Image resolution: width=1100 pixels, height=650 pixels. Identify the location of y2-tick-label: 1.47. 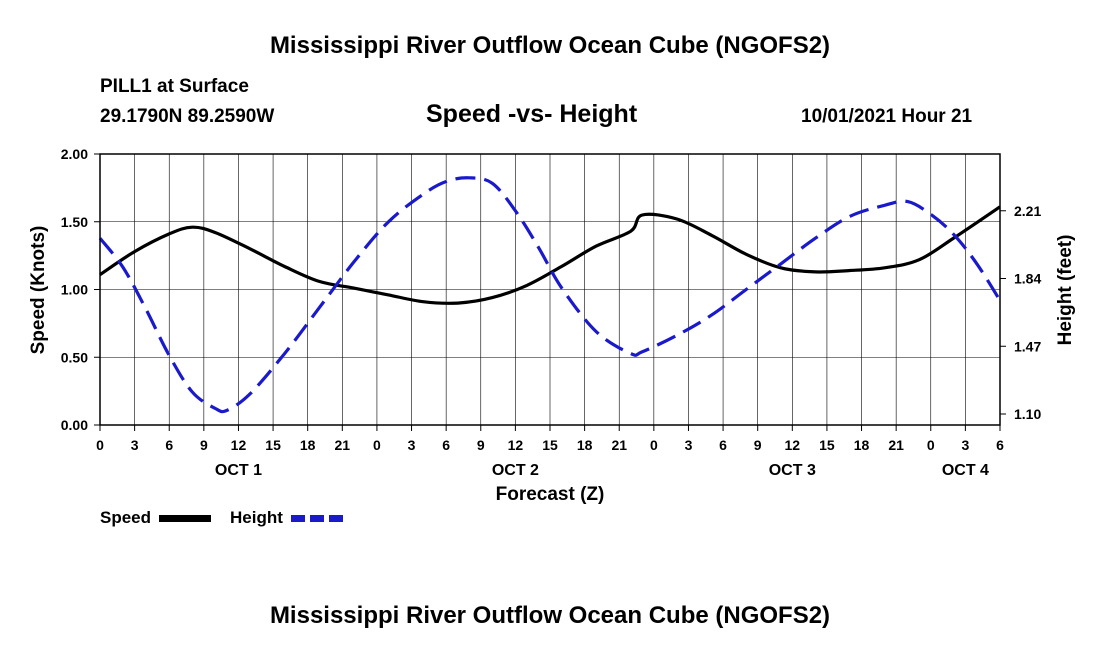
(1027, 346).